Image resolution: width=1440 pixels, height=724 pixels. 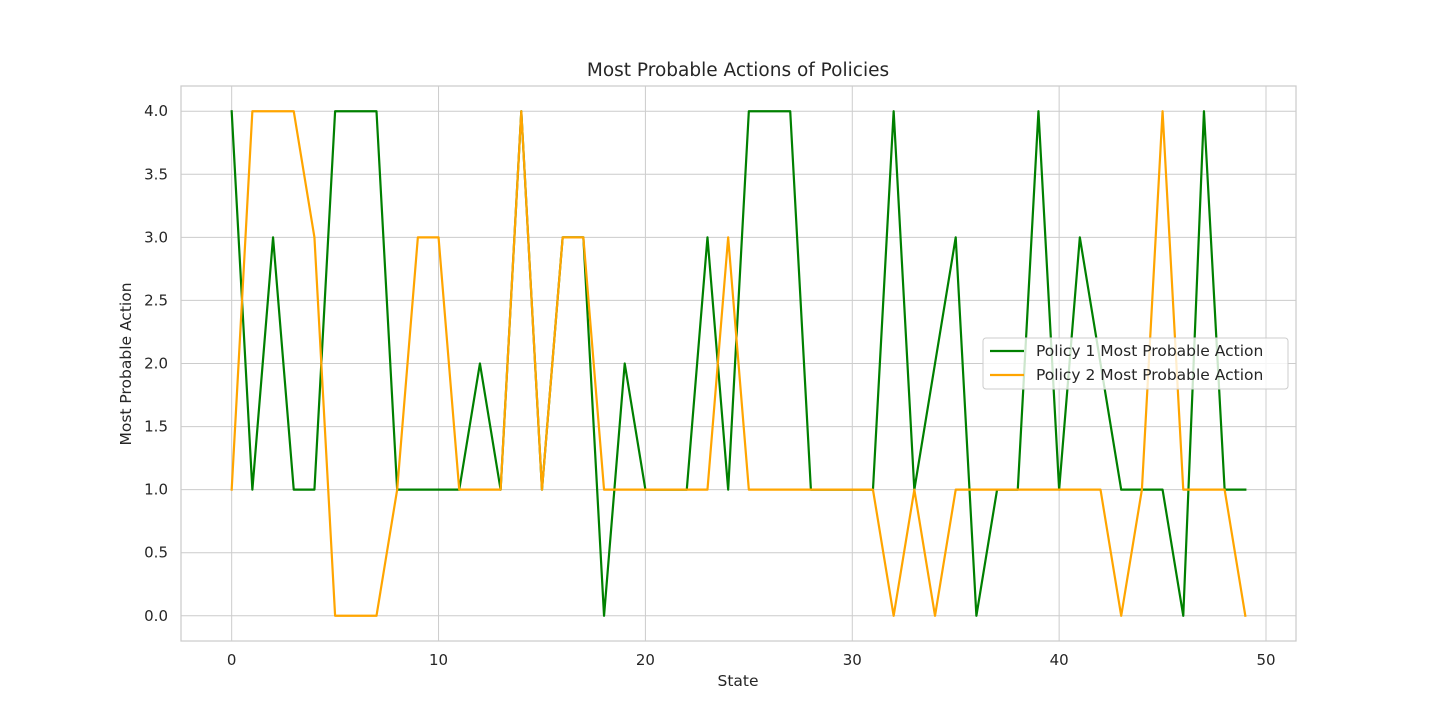 I want to click on x-tick-label: 40, so click(x=1059, y=660).